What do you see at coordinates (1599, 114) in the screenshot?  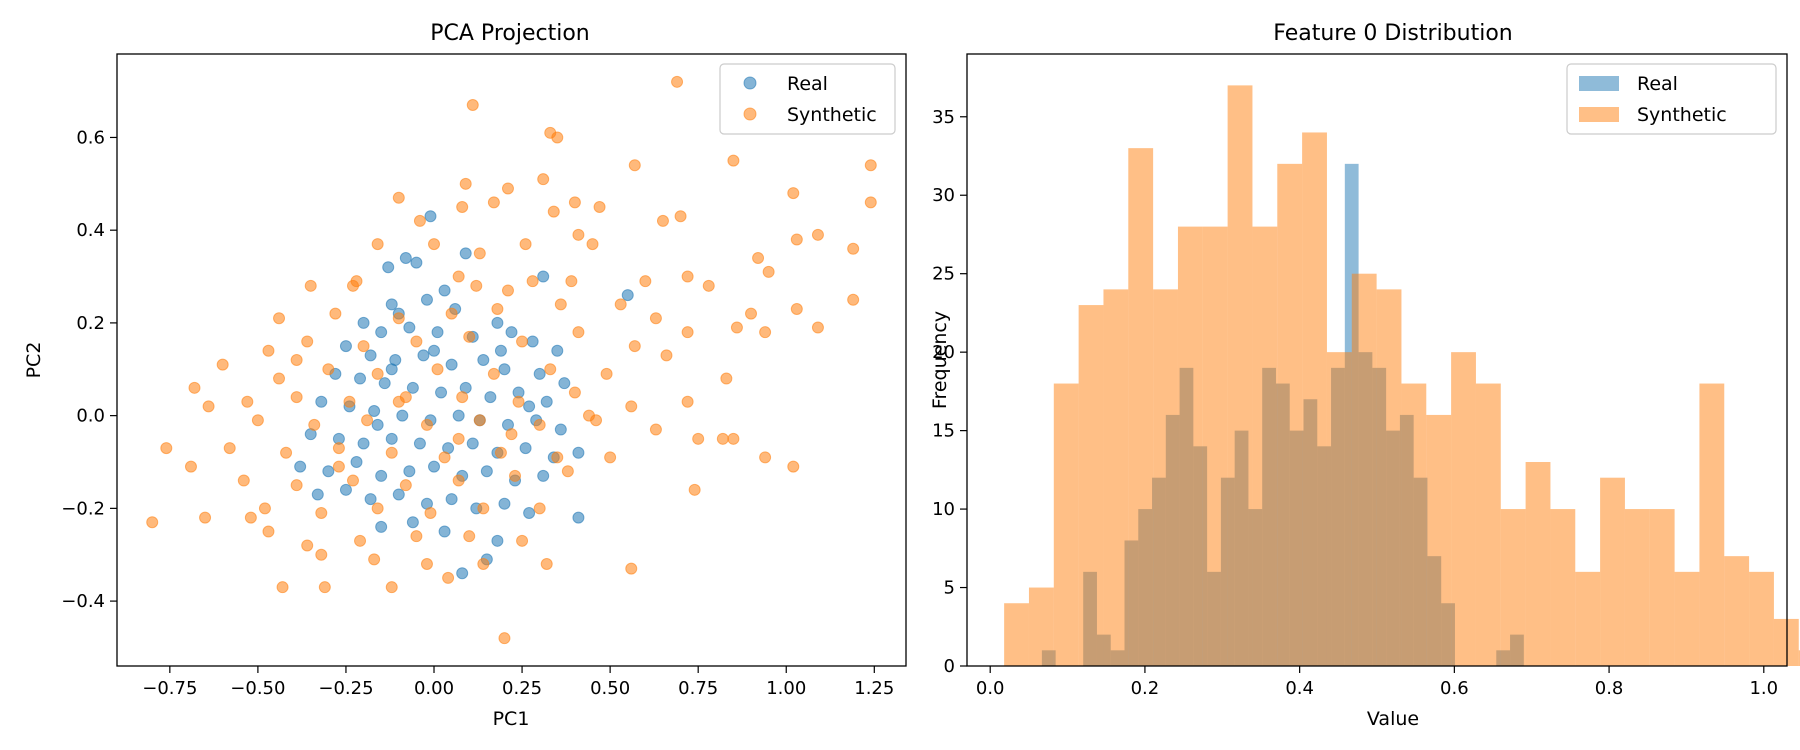 I see `histogram-legend-synthetic-swatch` at bounding box center [1599, 114].